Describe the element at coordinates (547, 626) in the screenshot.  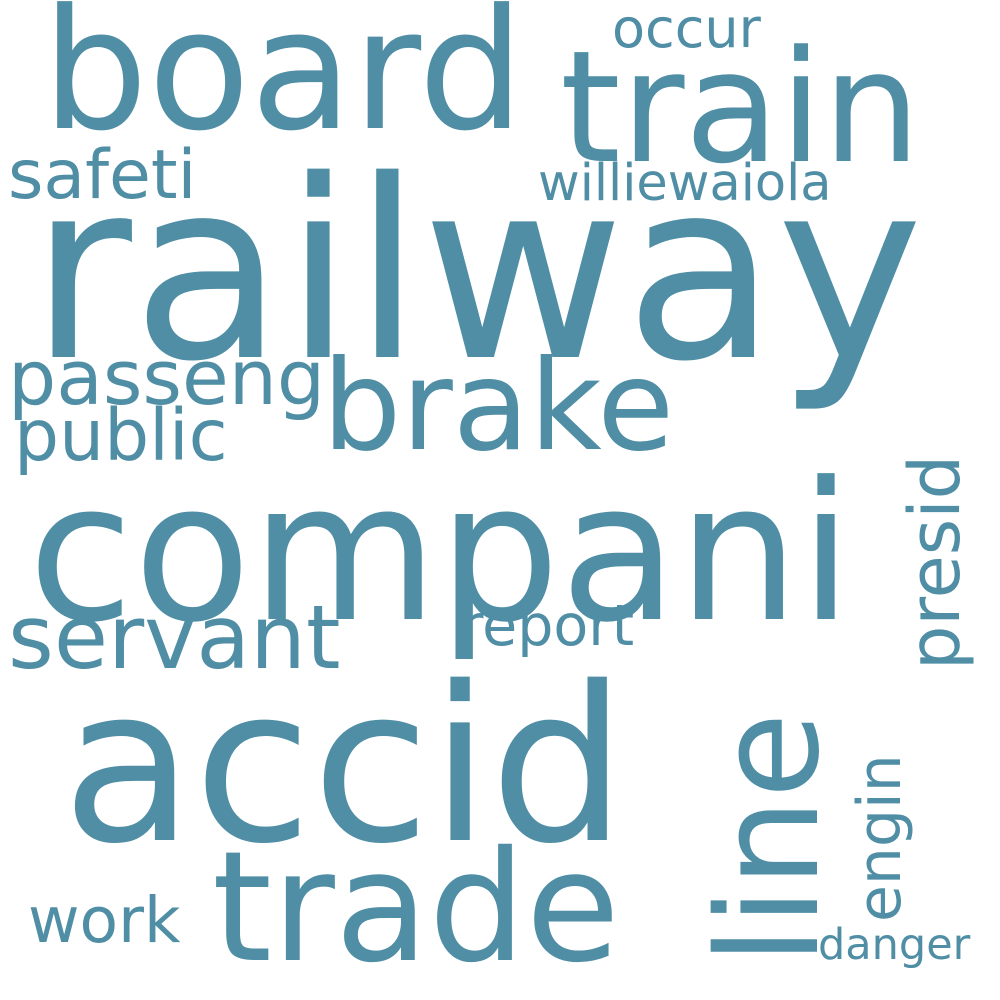
I see `word-report: report` at that location.